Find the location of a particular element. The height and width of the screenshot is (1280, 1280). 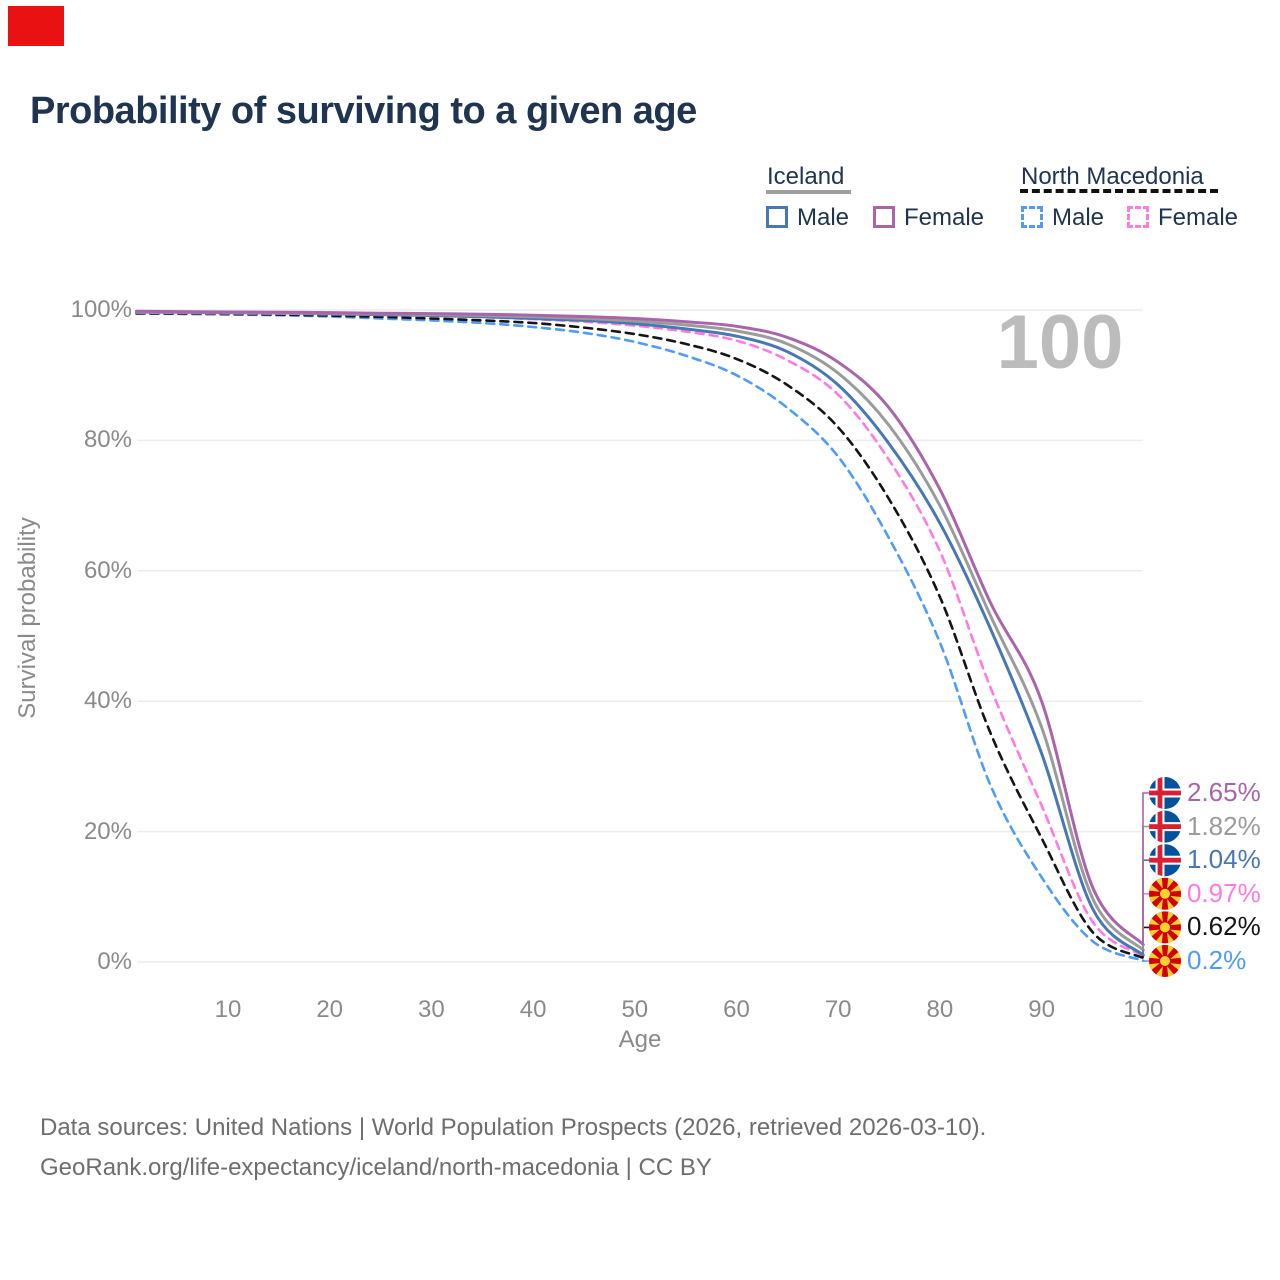

x-tick-label: 40 is located at coordinates (533, 1009).